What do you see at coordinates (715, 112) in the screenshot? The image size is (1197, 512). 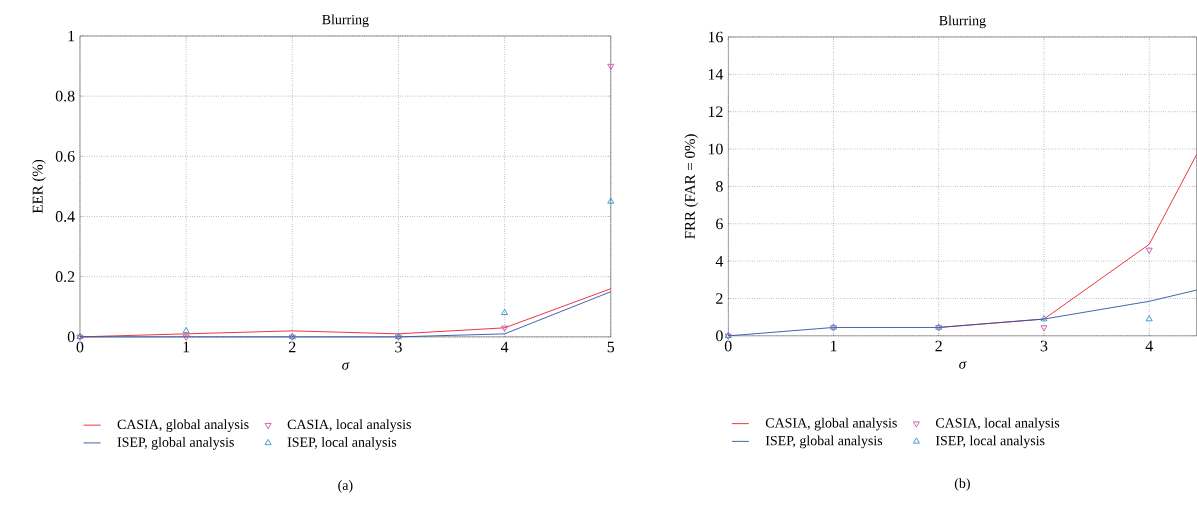 I see `y-tick-label: 12` at bounding box center [715, 112].